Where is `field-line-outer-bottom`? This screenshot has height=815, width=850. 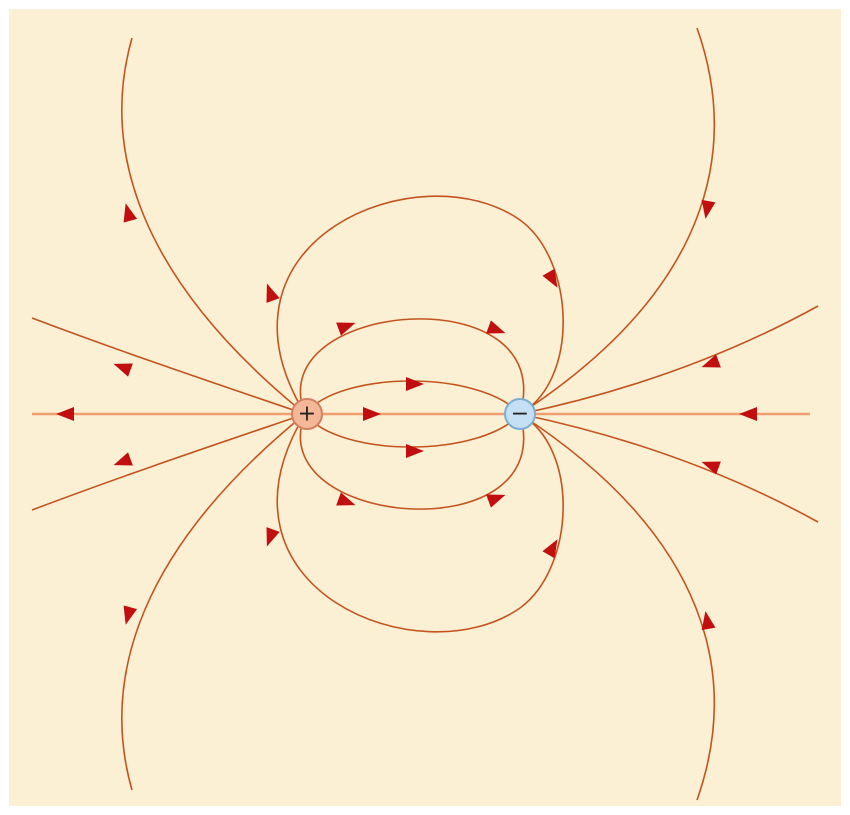 field-line-outer-bottom is located at coordinates (420, 523).